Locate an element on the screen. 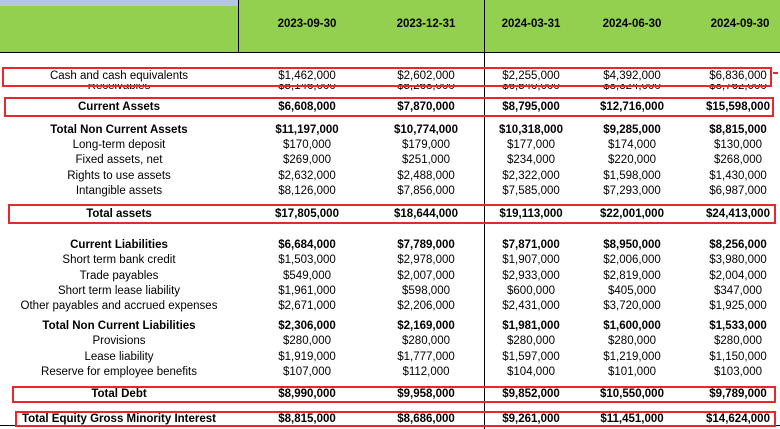 Image resolution: width=780 pixels, height=429 pixels. row-label: Short term lease liability is located at coordinates (119, 291).